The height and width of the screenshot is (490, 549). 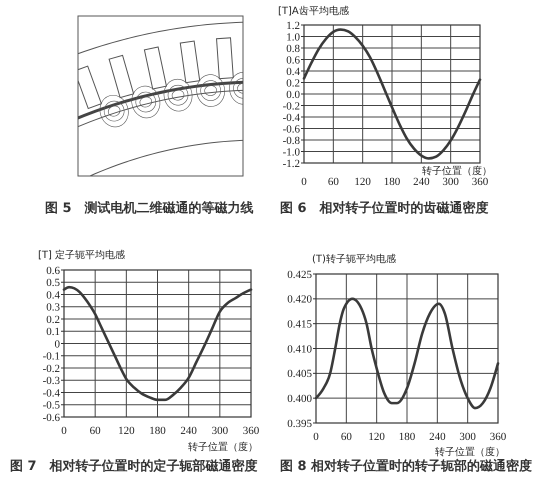 I want to click on y-tick-label: 0.3, so click(x=53, y=308).